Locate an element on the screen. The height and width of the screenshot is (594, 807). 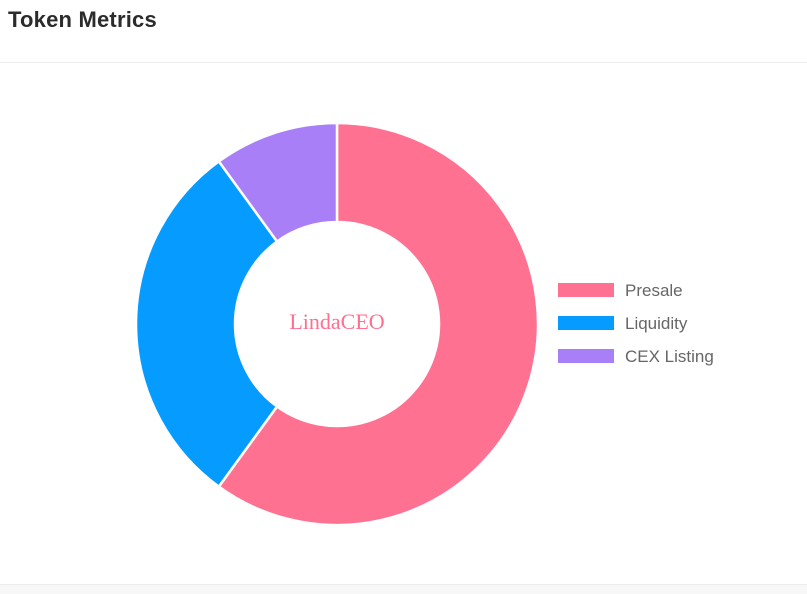
card-title: Token Metrics is located at coordinates (82, 19).